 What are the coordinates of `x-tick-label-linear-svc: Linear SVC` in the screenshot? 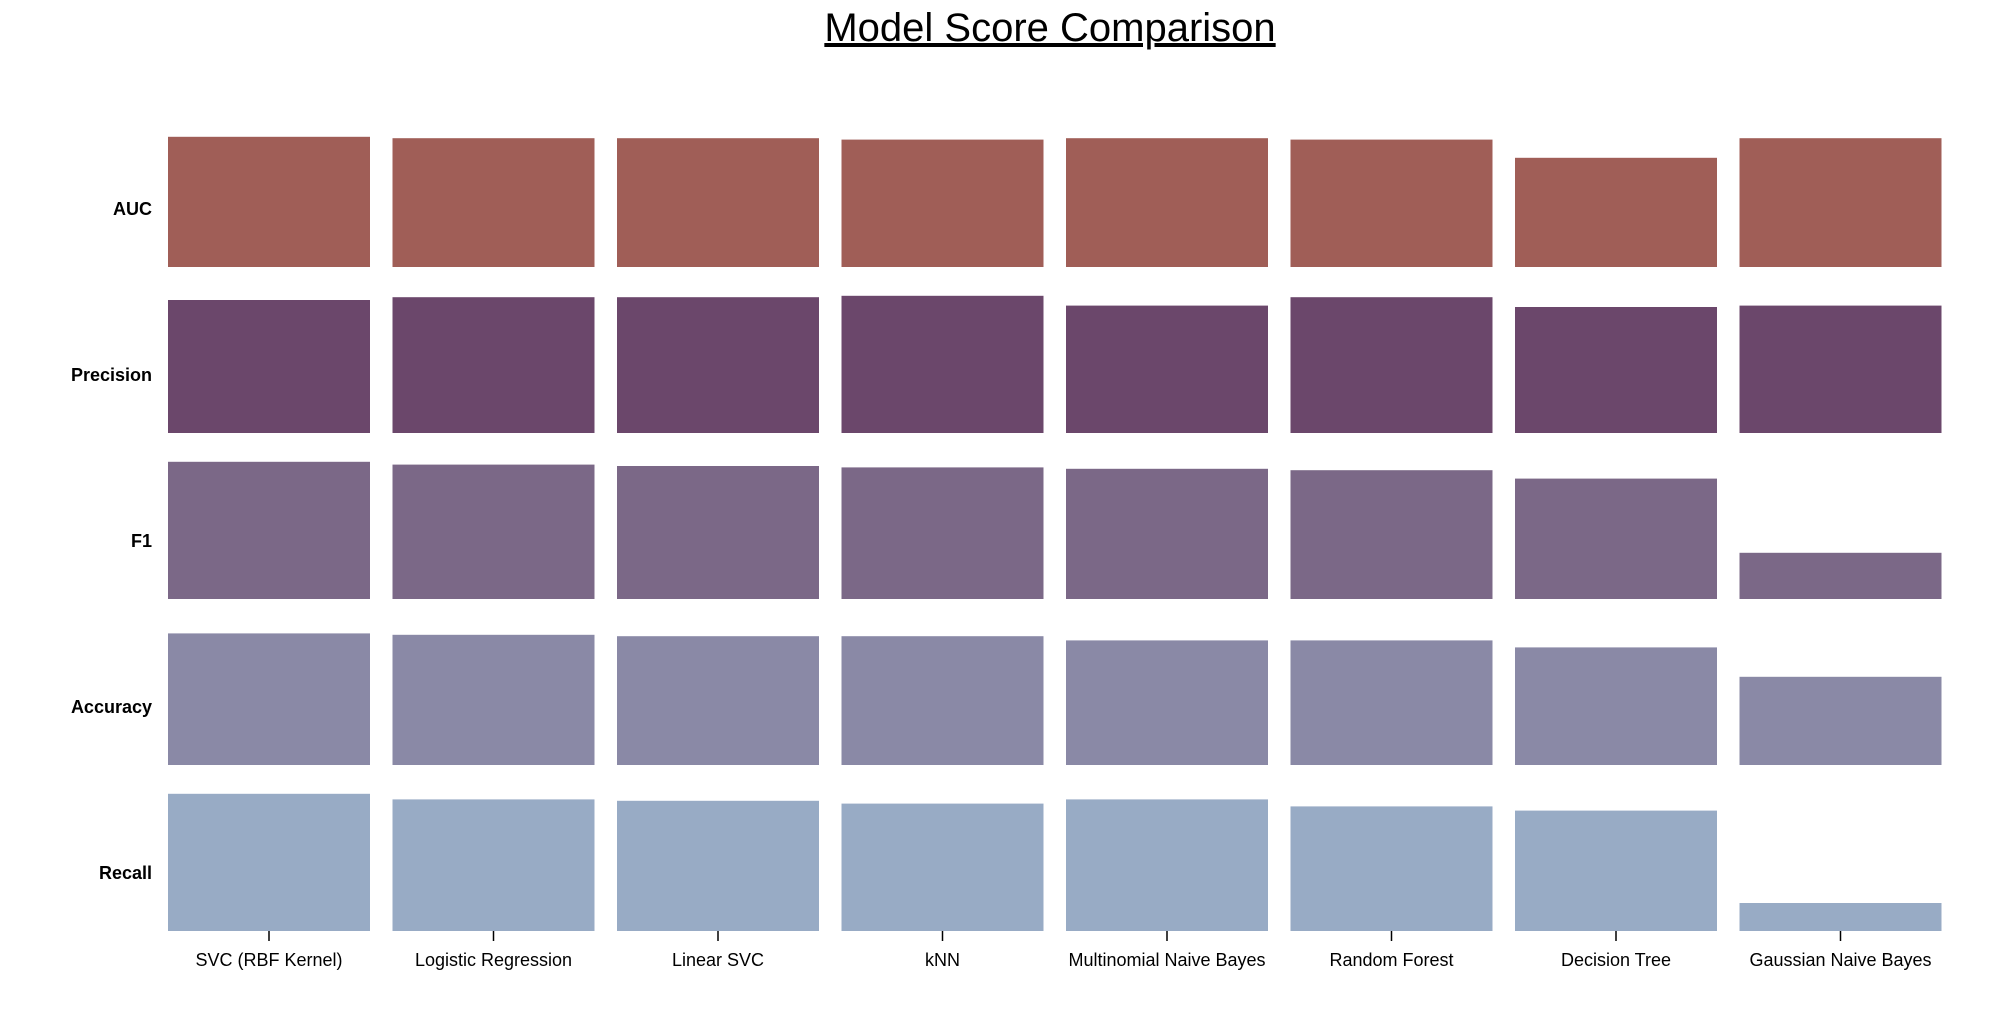 It's located at (718, 960).